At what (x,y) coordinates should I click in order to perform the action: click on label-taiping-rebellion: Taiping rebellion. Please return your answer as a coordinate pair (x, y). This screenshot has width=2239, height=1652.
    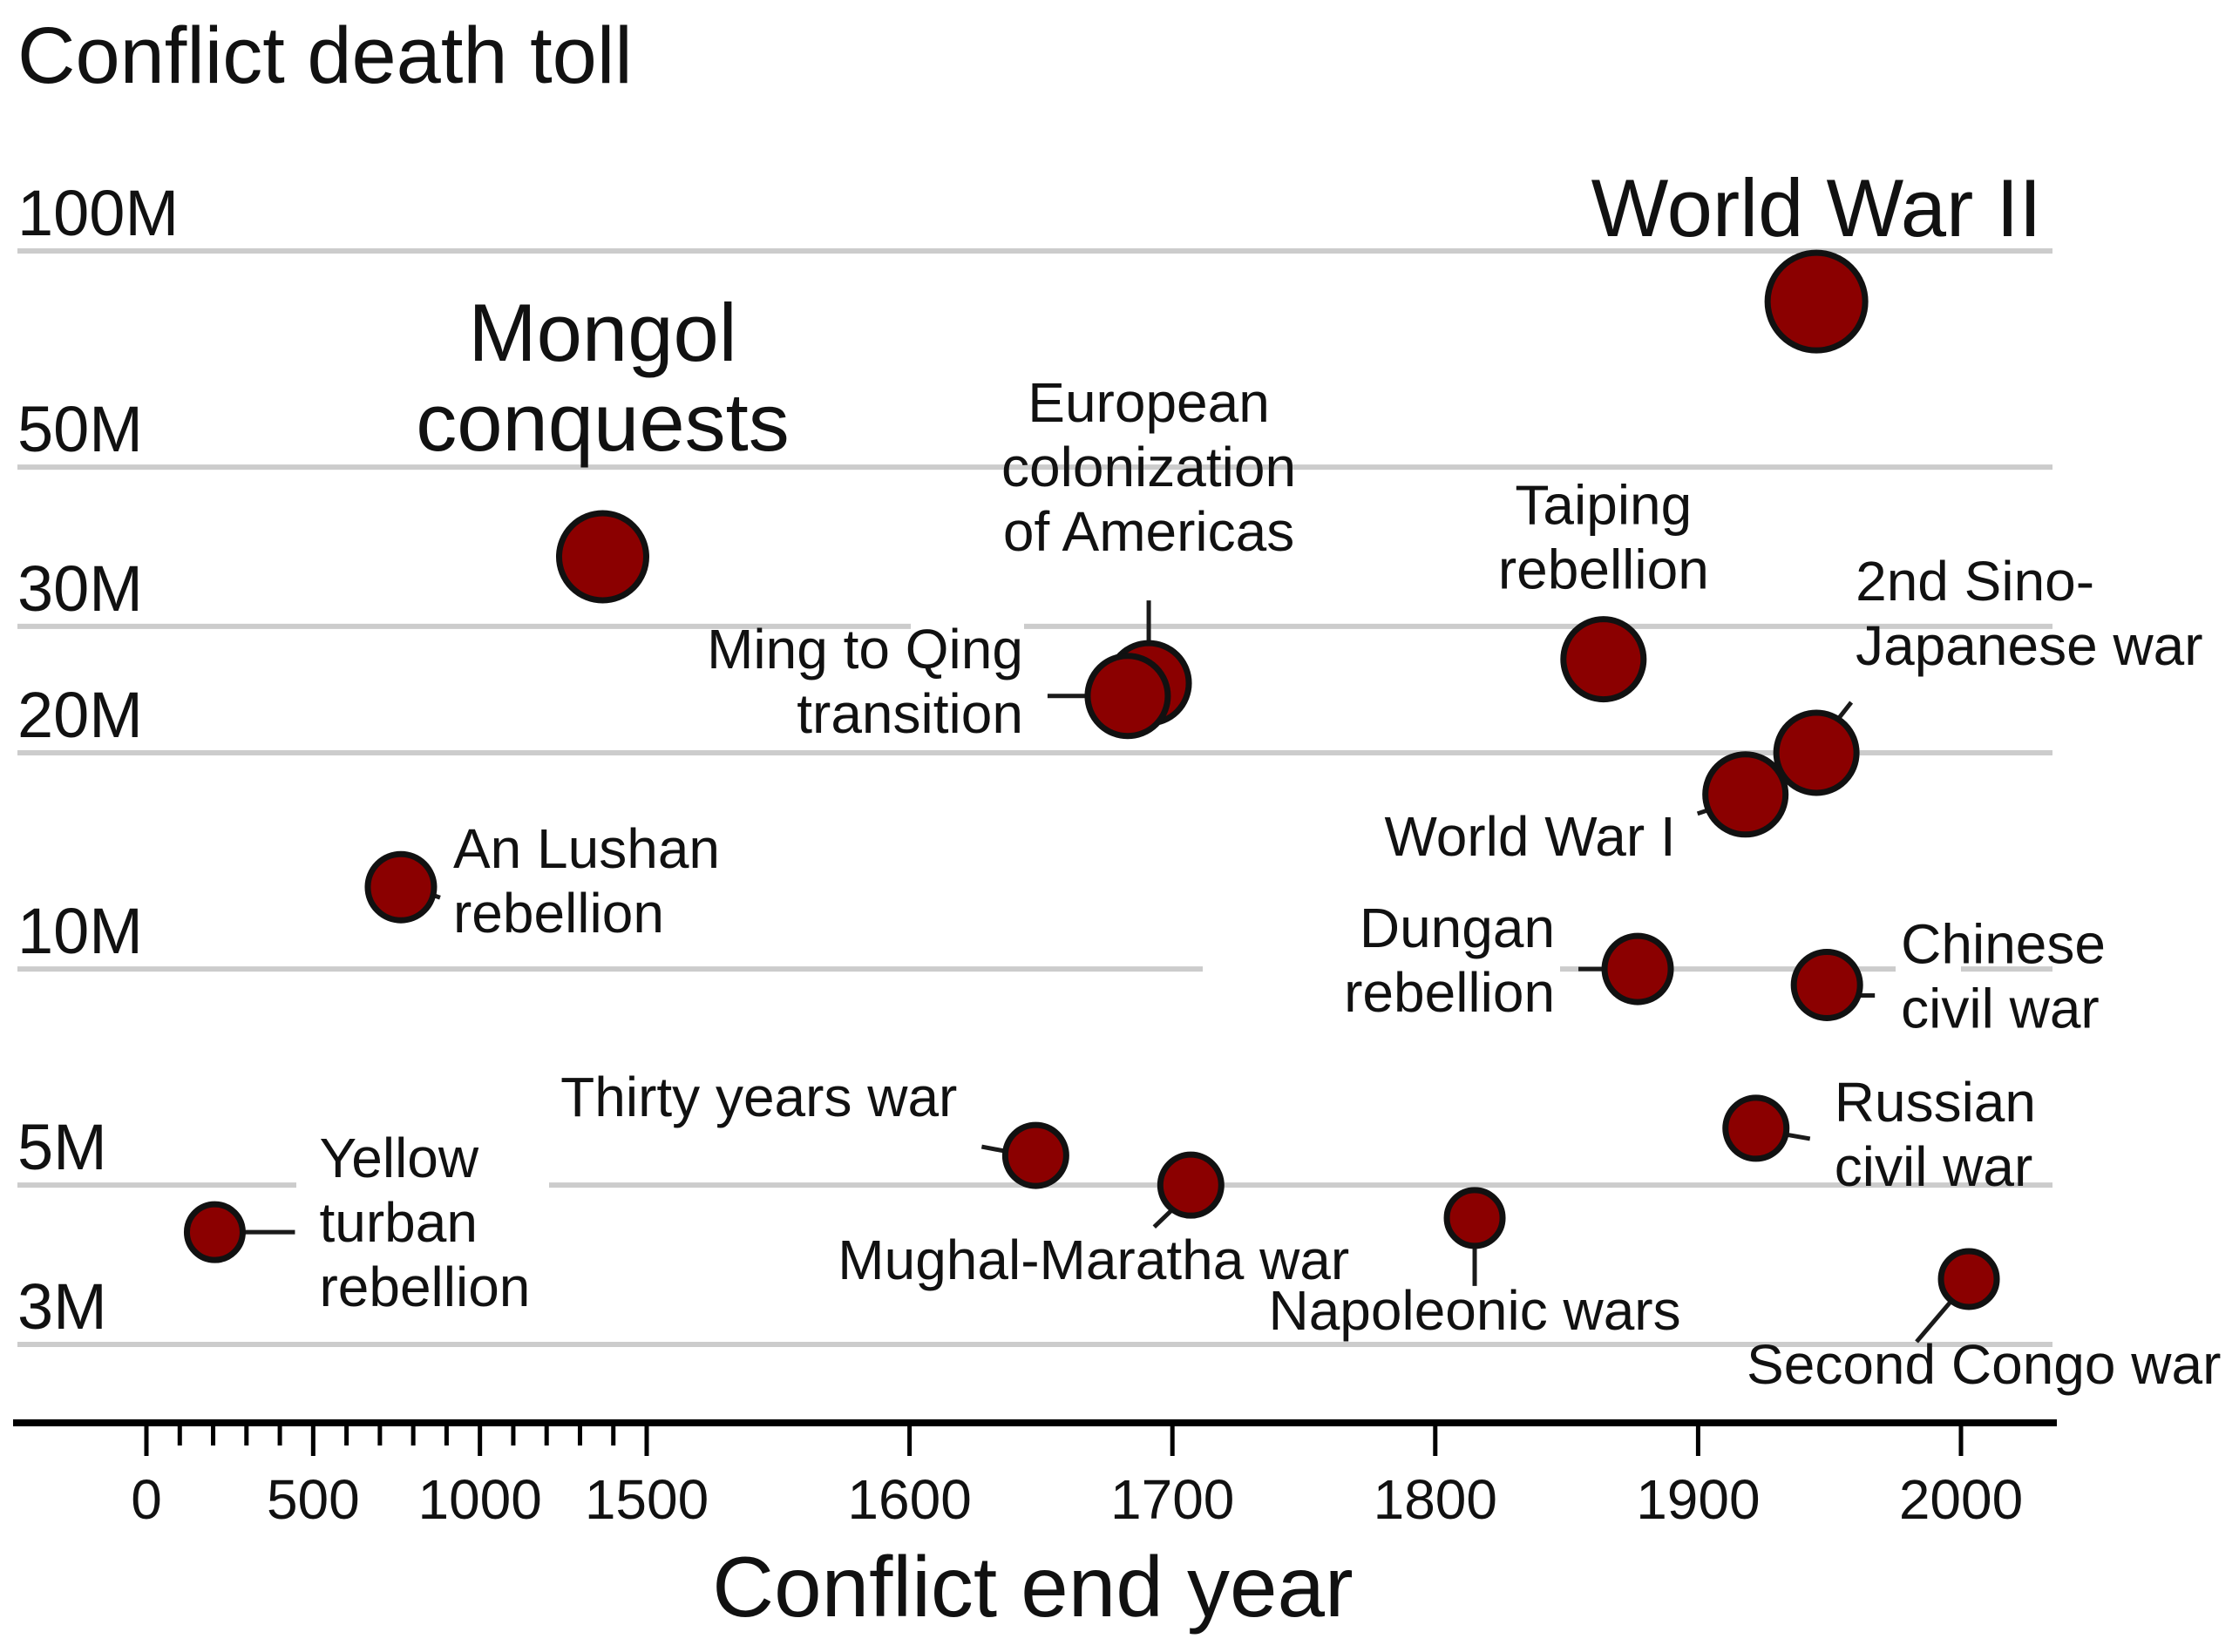
    Looking at the image, I should click on (1603, 537).